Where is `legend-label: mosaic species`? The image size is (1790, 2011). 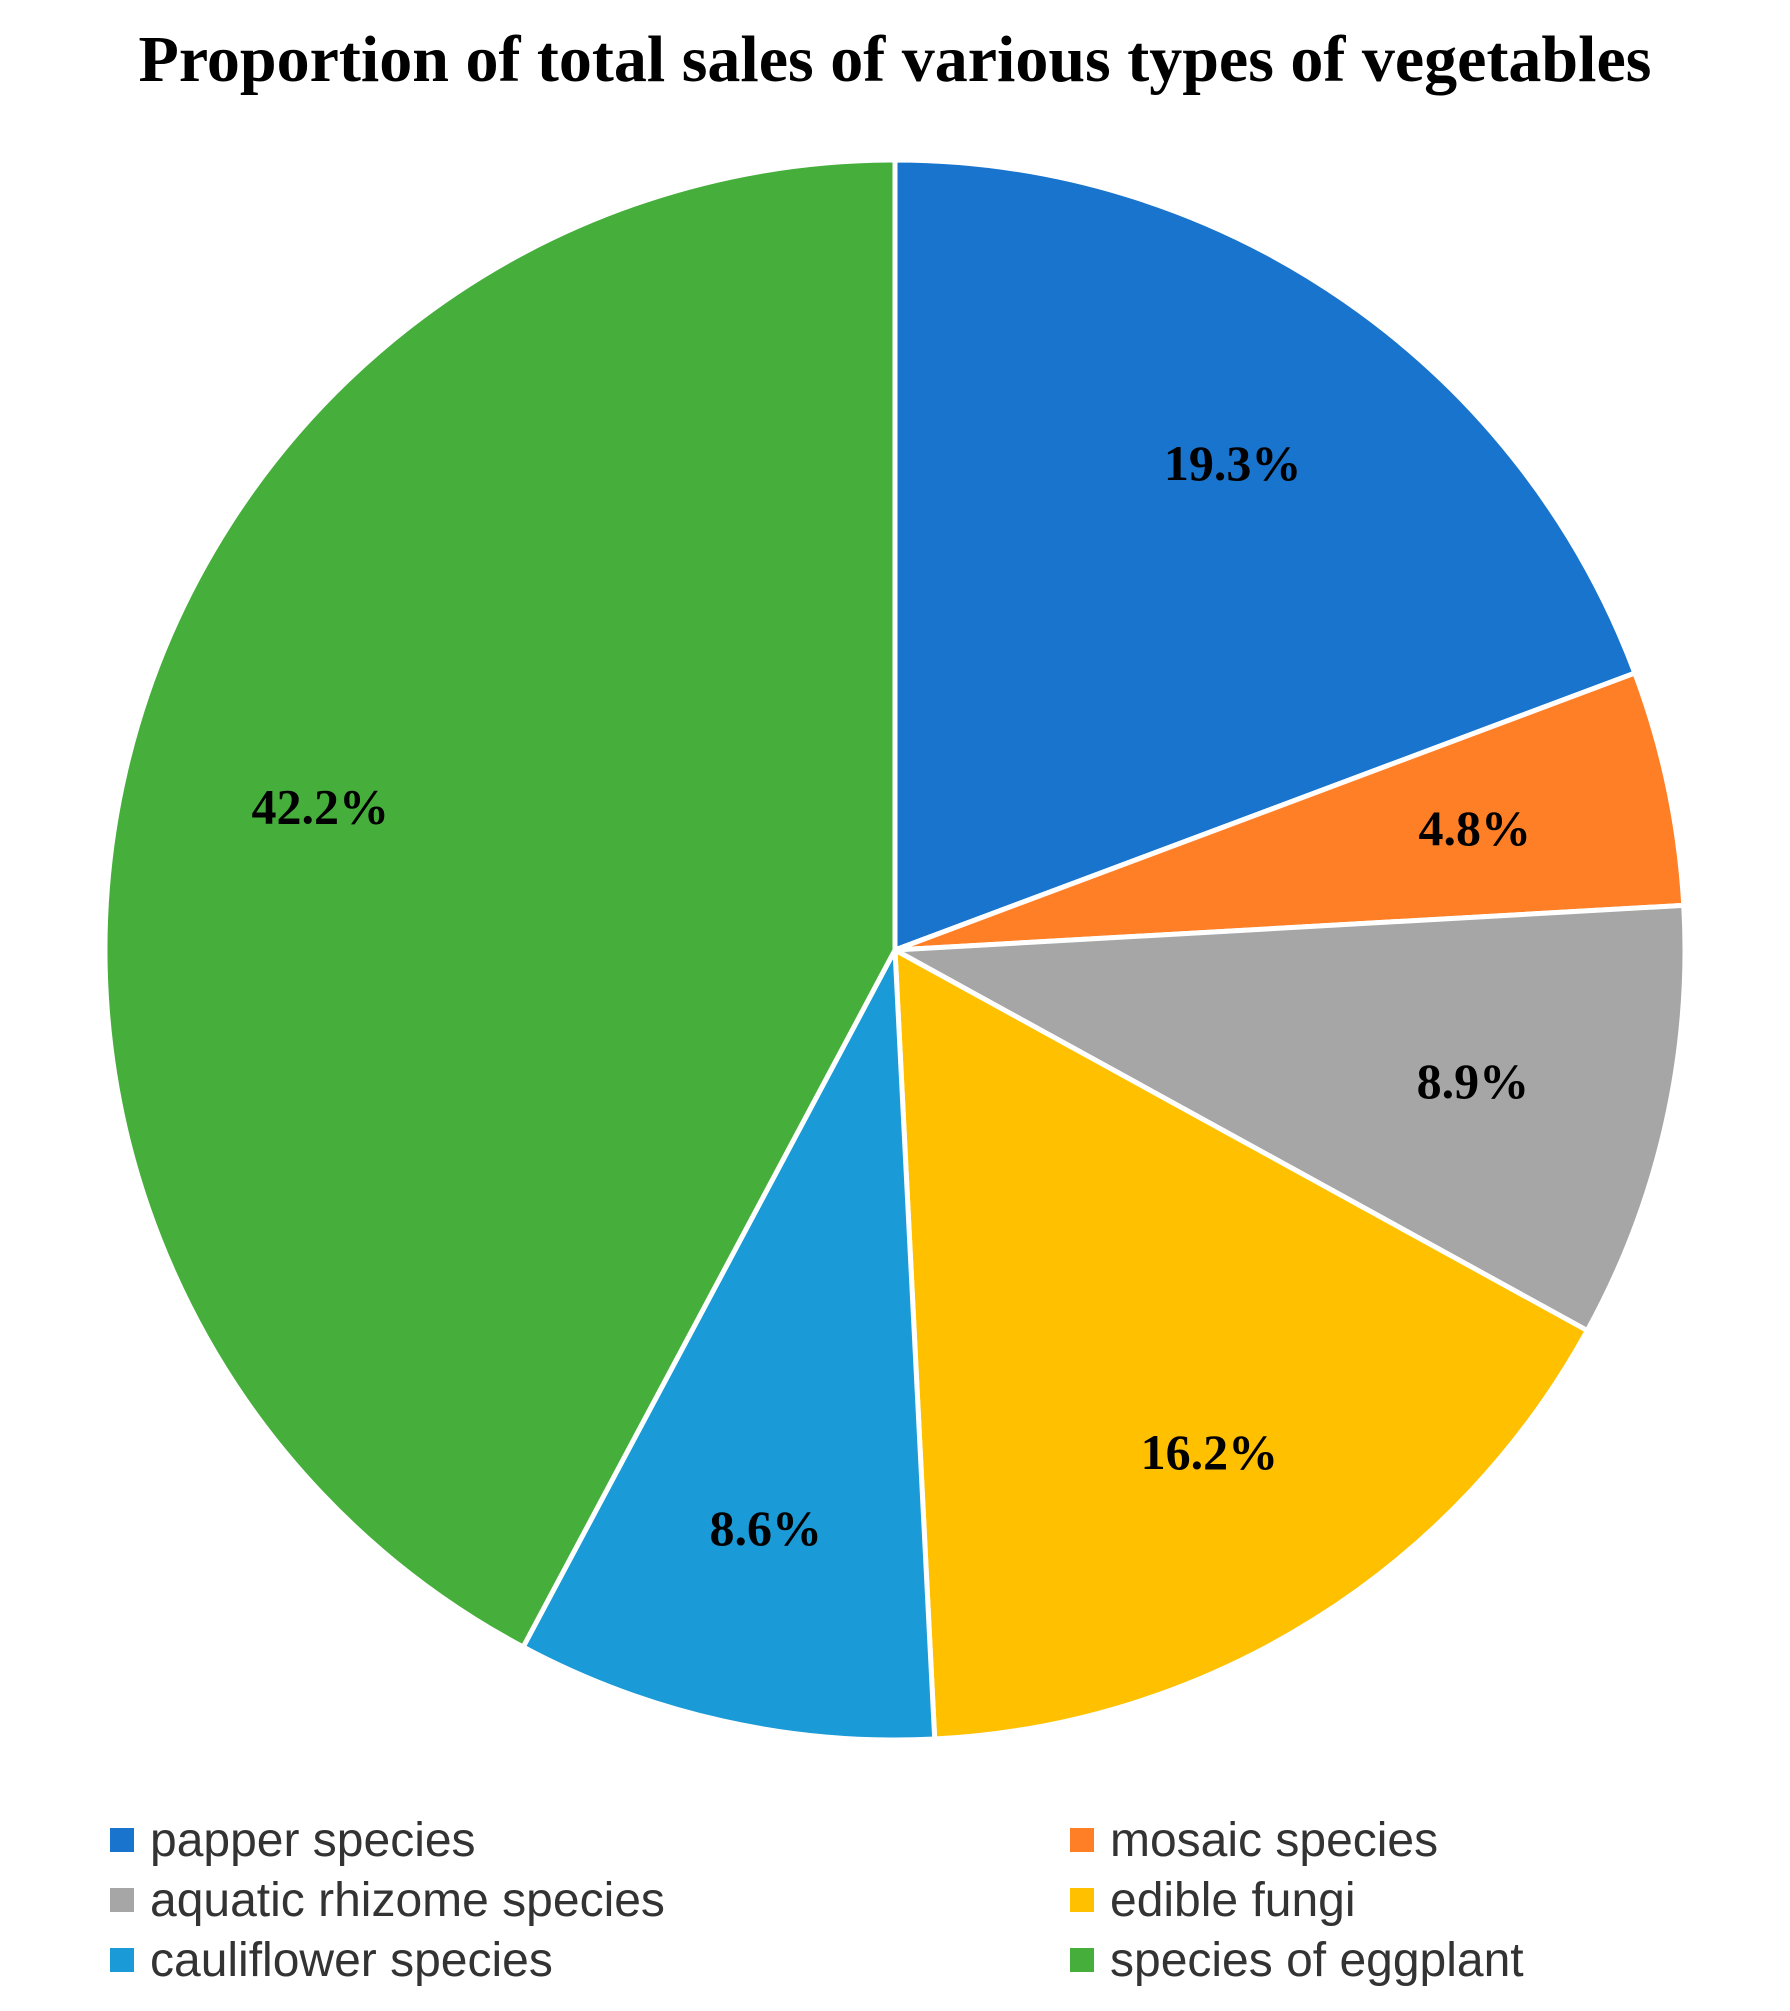
legend-label: mosaic species is located at coordinates (1274, 1840).